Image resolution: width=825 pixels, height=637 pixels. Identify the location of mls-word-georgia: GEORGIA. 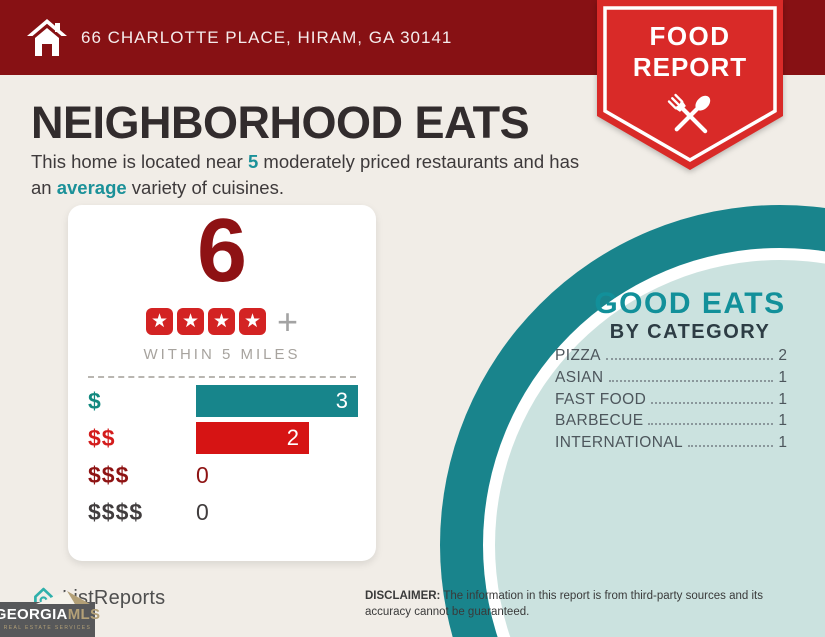
(34, 614).